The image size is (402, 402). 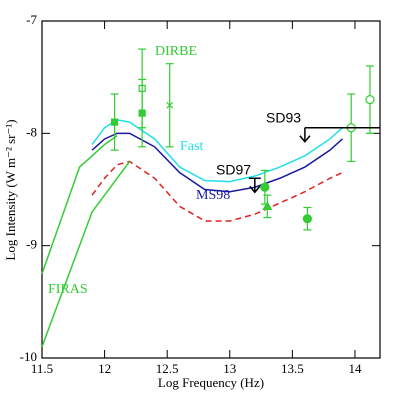 What do you see at coordinates (10, 189) in the screenshot?
I see `y-axis-label: Log Intensity (W m⁻² sr⁻¹)` at bounding box center [10, 189].